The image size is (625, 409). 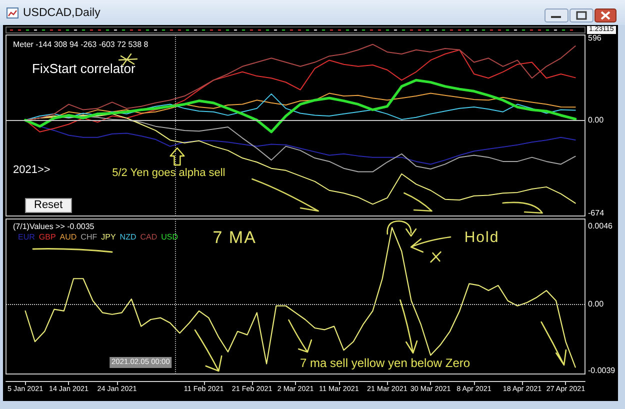 I want to click on text: GBP, so click(x=47, y=237).